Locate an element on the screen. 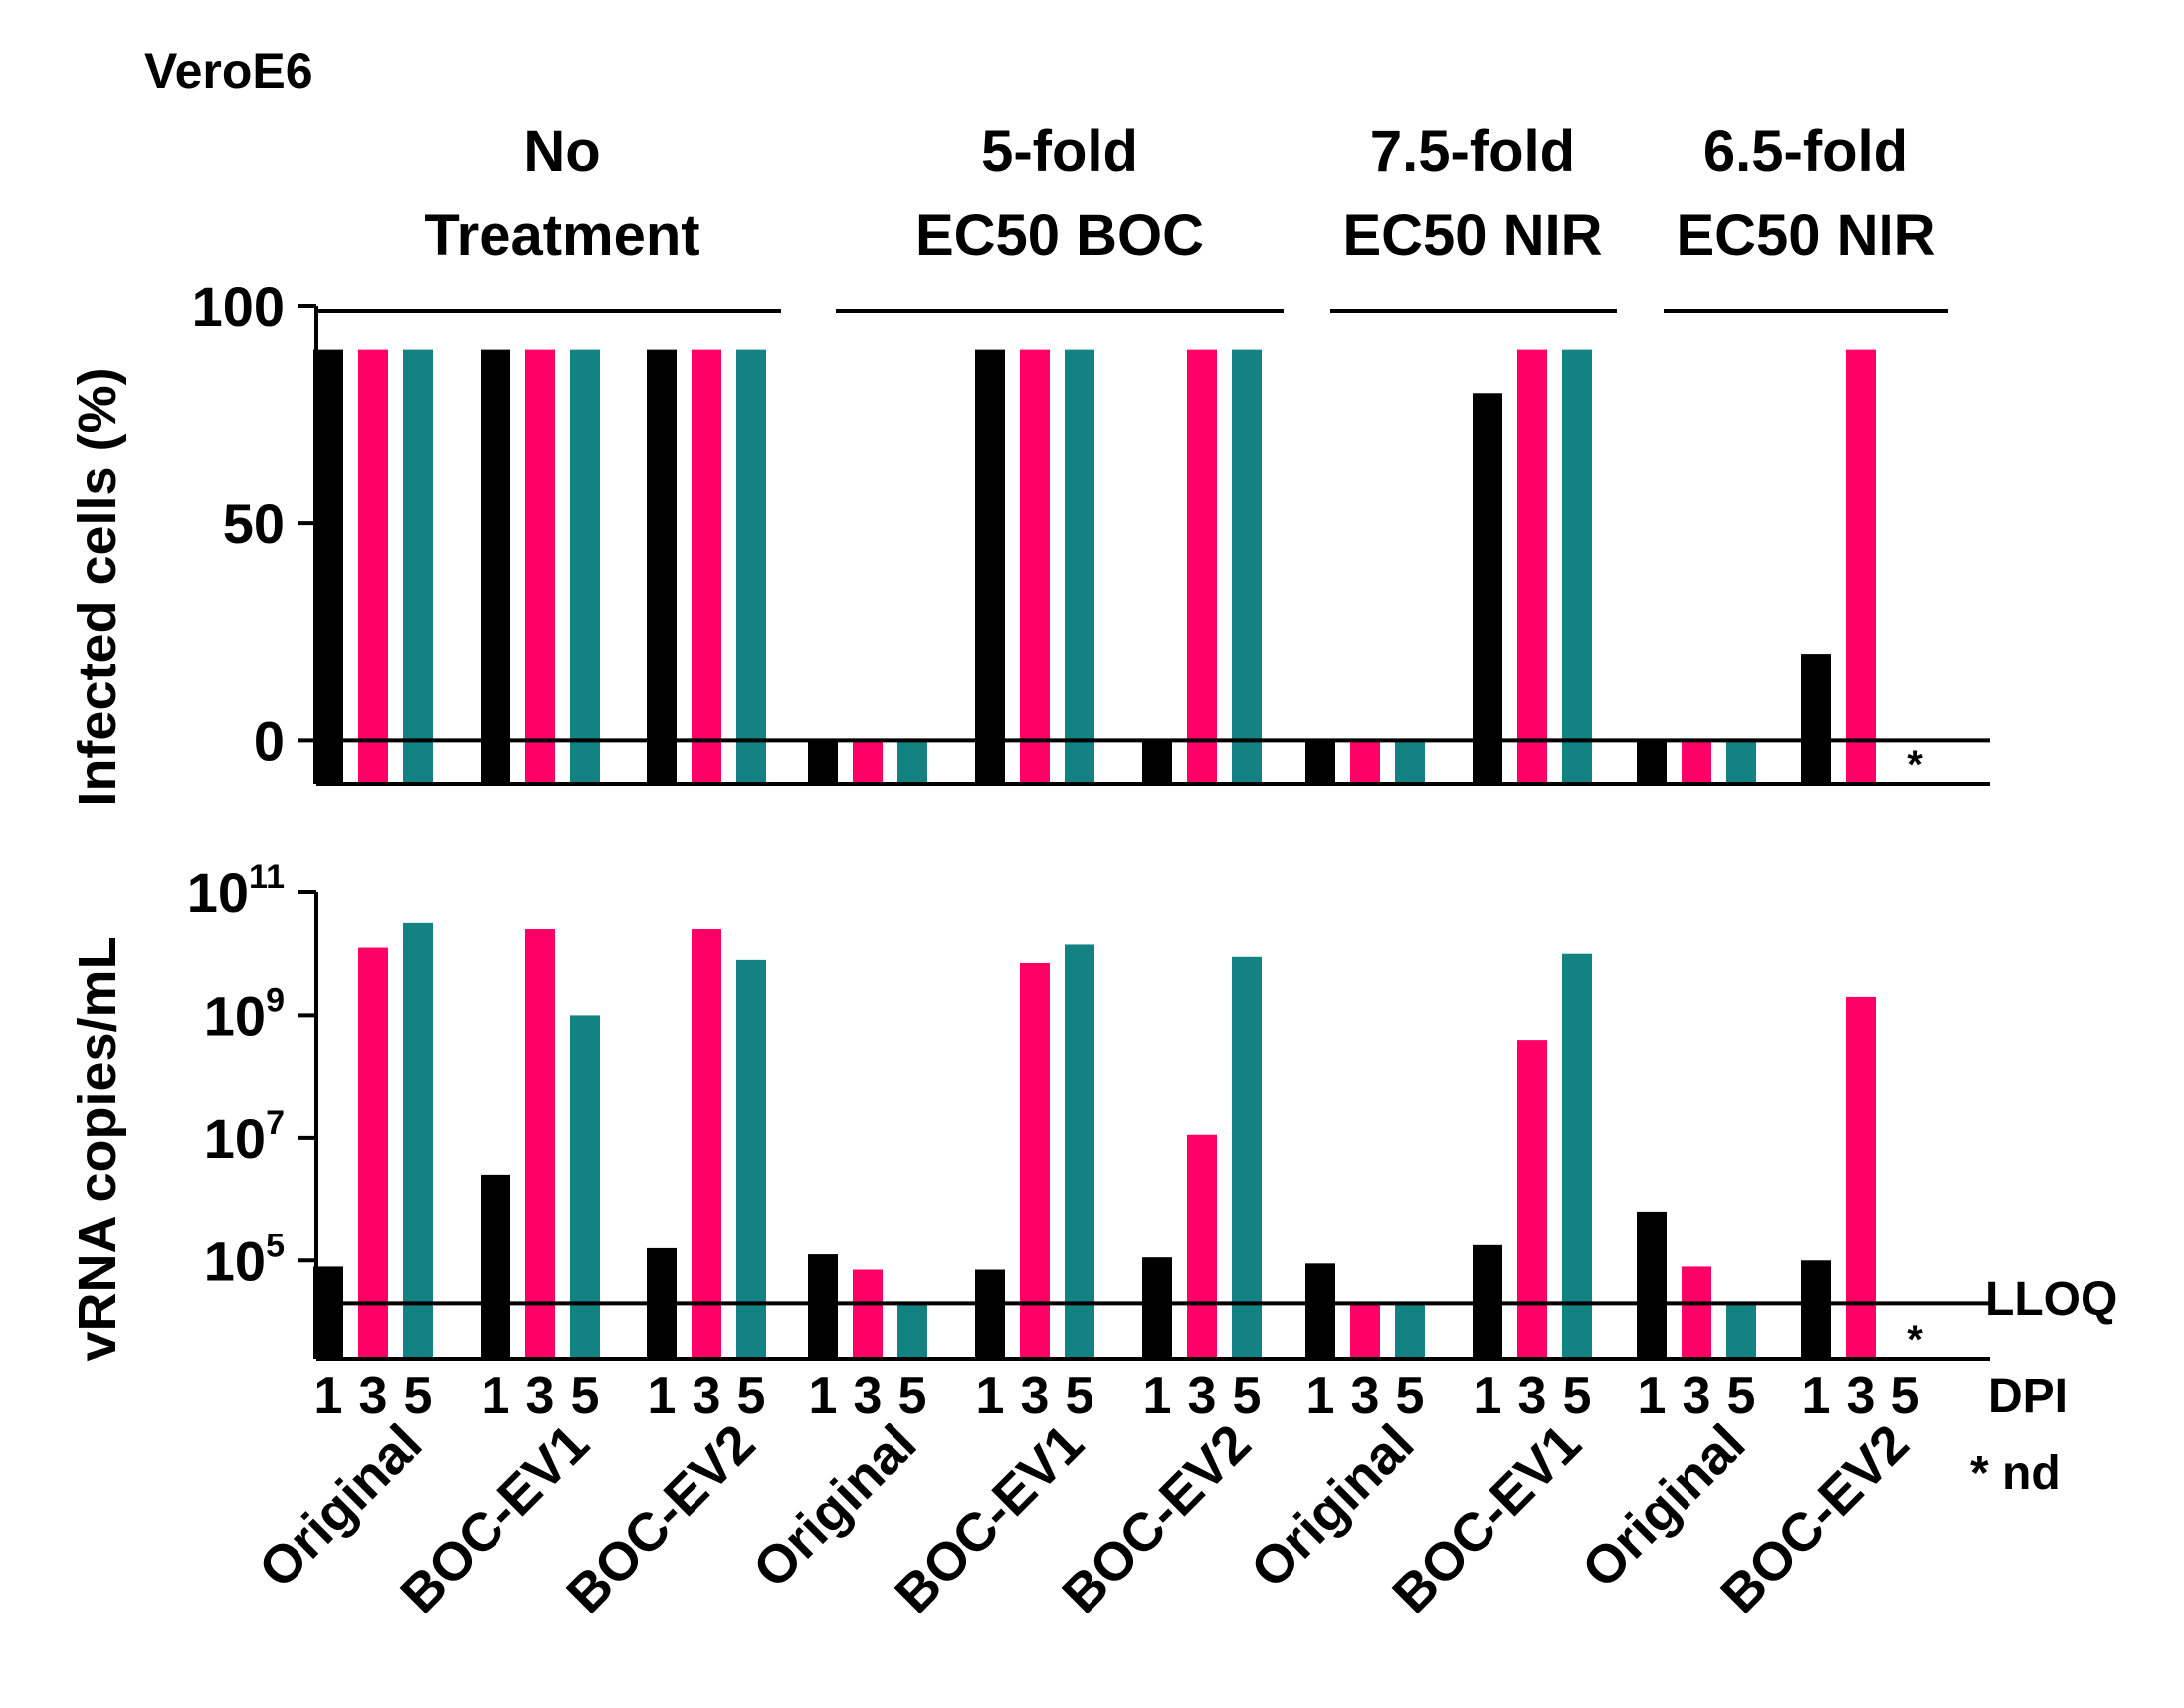  group-label-2-line-1: 5-fold is located at coordinates (1059, 151).